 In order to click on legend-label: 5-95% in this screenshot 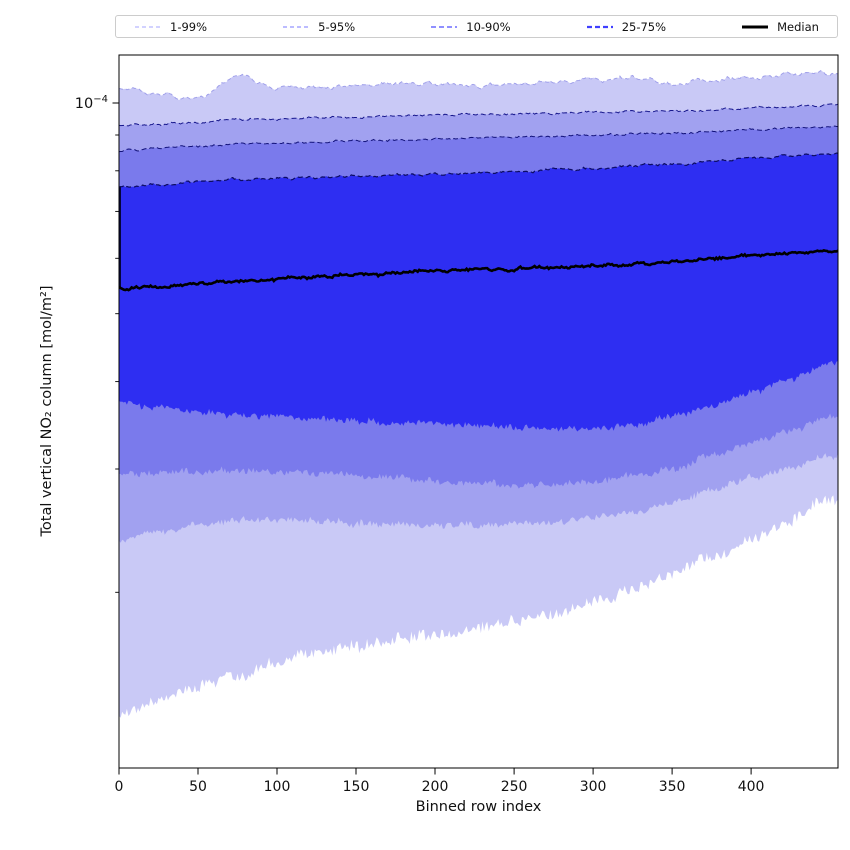, I will do `click(337, 26)`.